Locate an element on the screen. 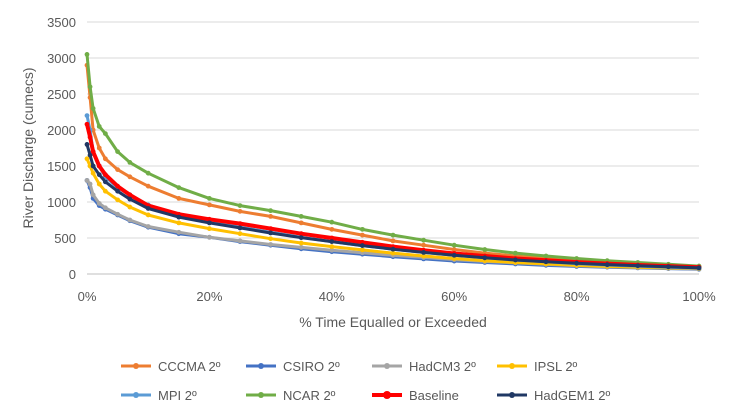 Image resolution: width=729 pixels, height=420 pixels. legend-label: Baseline is located at coordinates (434, 395).